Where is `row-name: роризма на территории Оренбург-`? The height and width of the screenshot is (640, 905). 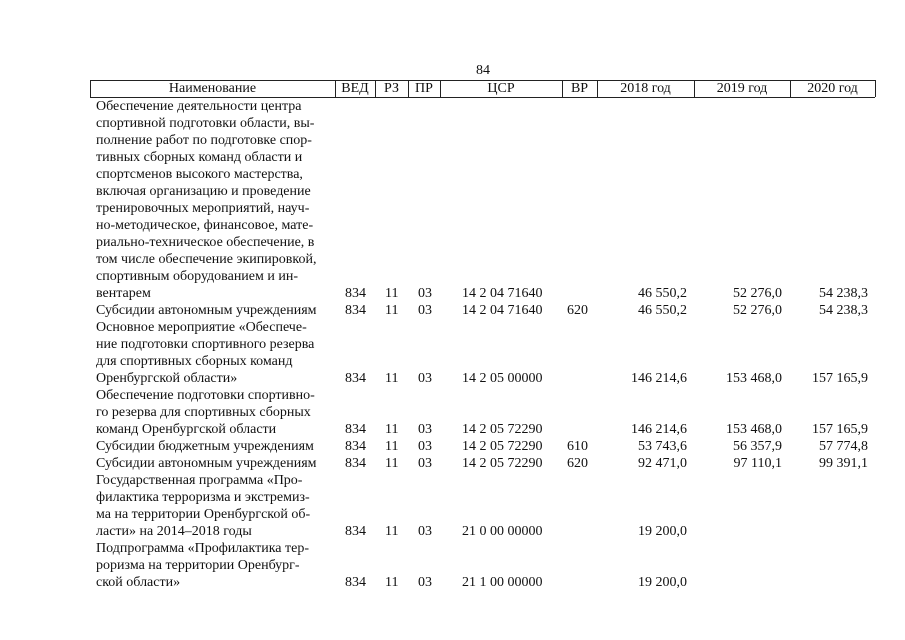 row-name: роризма на территории Оренбург- is located at coordinates (198, 565).